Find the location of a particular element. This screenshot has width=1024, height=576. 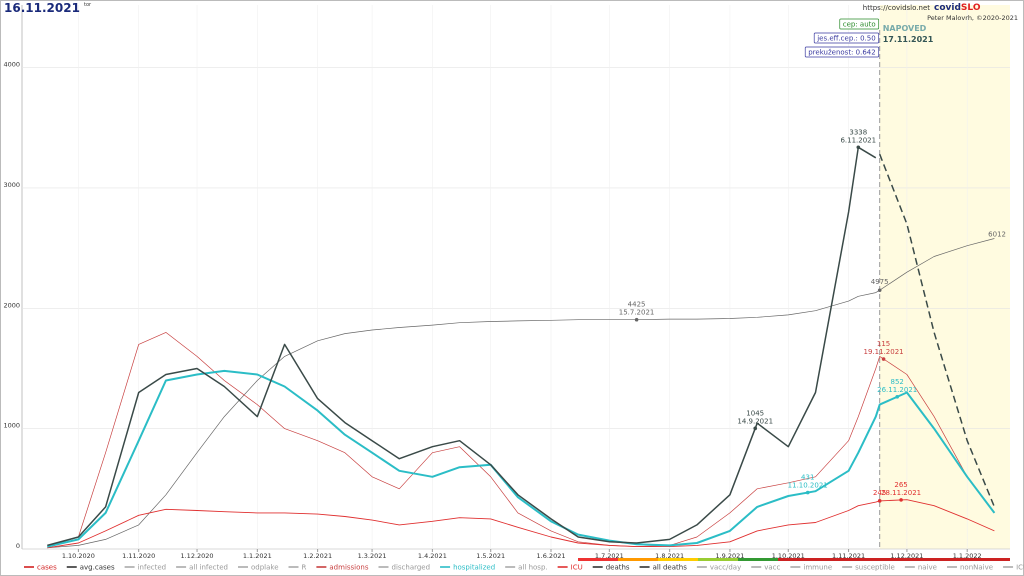

legend-label: vacc is located at coordinates (772, 568).